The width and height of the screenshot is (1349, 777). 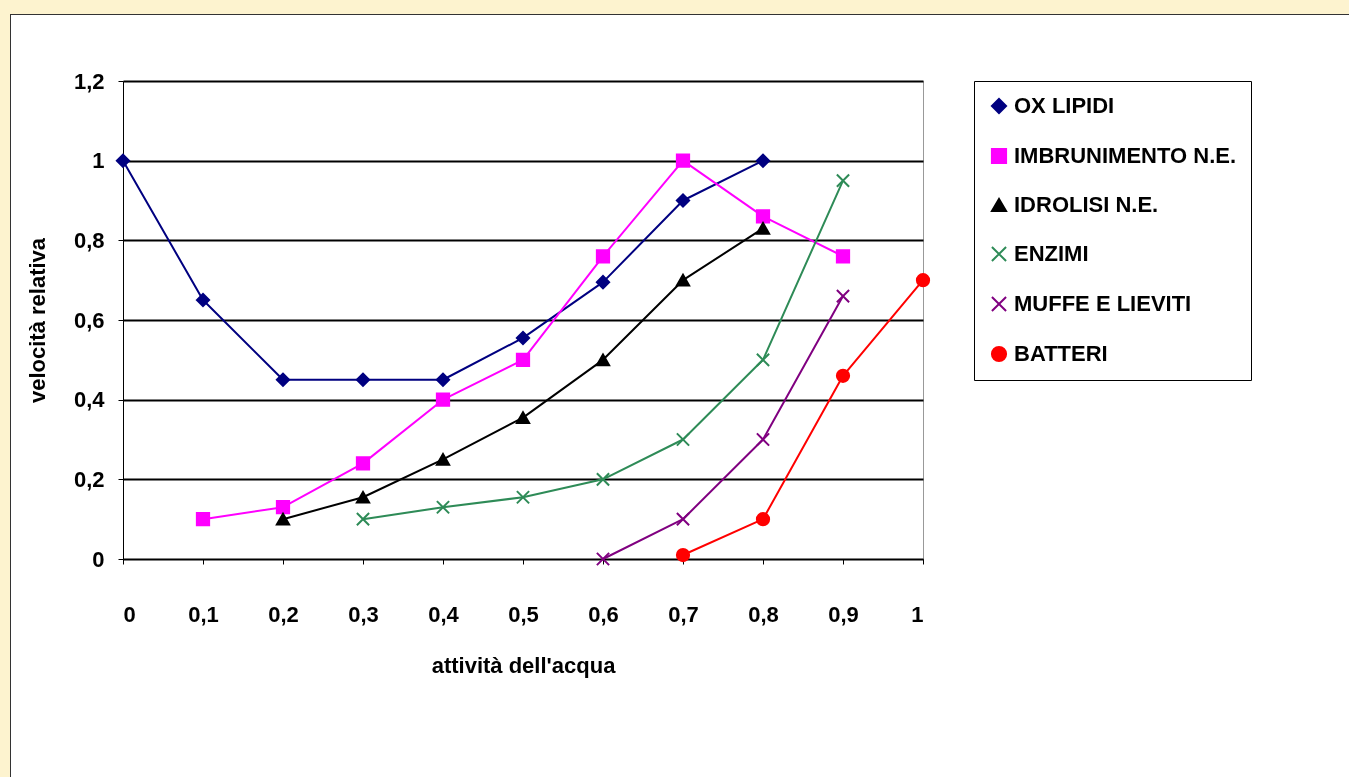 What do you see at coordinates (37, 320) in the screenshot?
I see `y-axis-title: velocità relativa` at bounding box center [37, 320].